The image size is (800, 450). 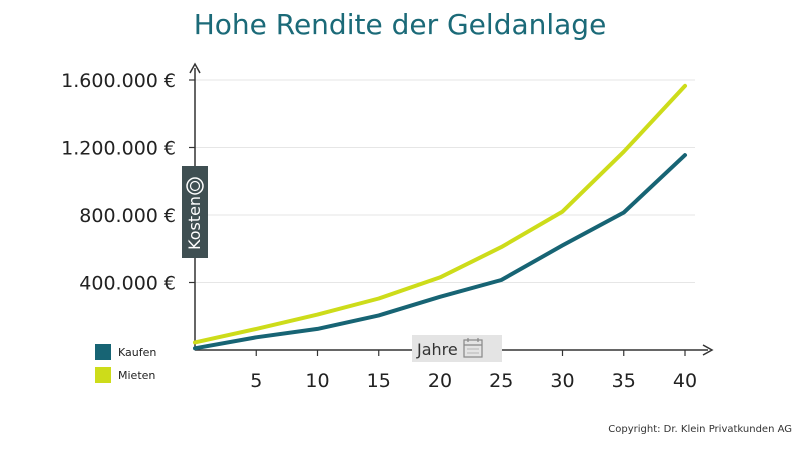 What do you see at coordinates (103, 375) in the screenshot?
I see `legend-swatch-mieten` at bounding box center [103, 375].